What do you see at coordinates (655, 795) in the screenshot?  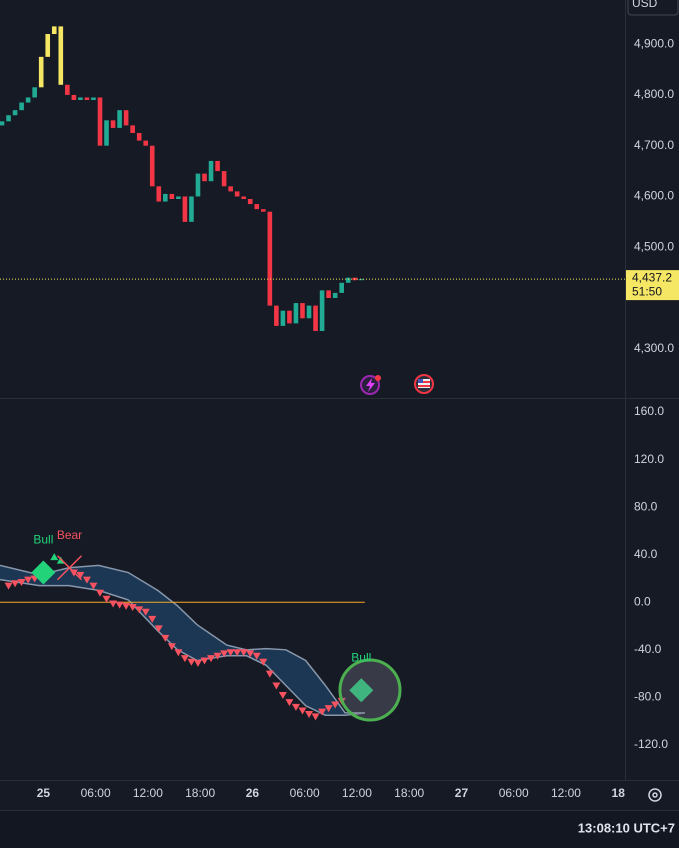 I see `settings-icon` at bounding box center [655, 795].